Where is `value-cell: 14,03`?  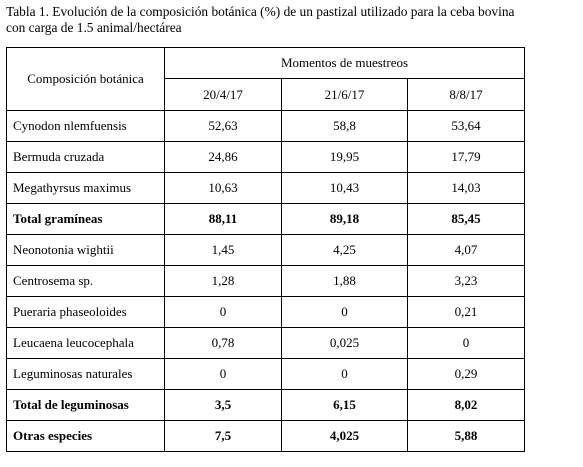
value-cell: 14,03 is located at coordinates (466, 188).